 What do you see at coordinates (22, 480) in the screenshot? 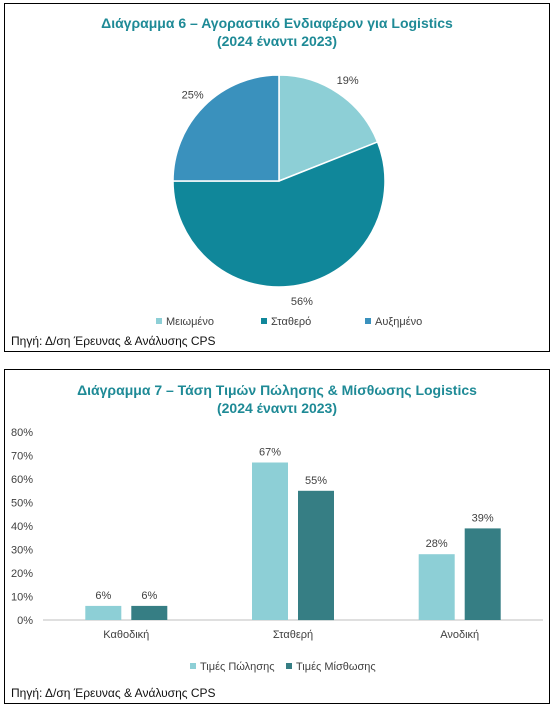
I see `y-tick-label: 60%` at bounding box center [22, 480].